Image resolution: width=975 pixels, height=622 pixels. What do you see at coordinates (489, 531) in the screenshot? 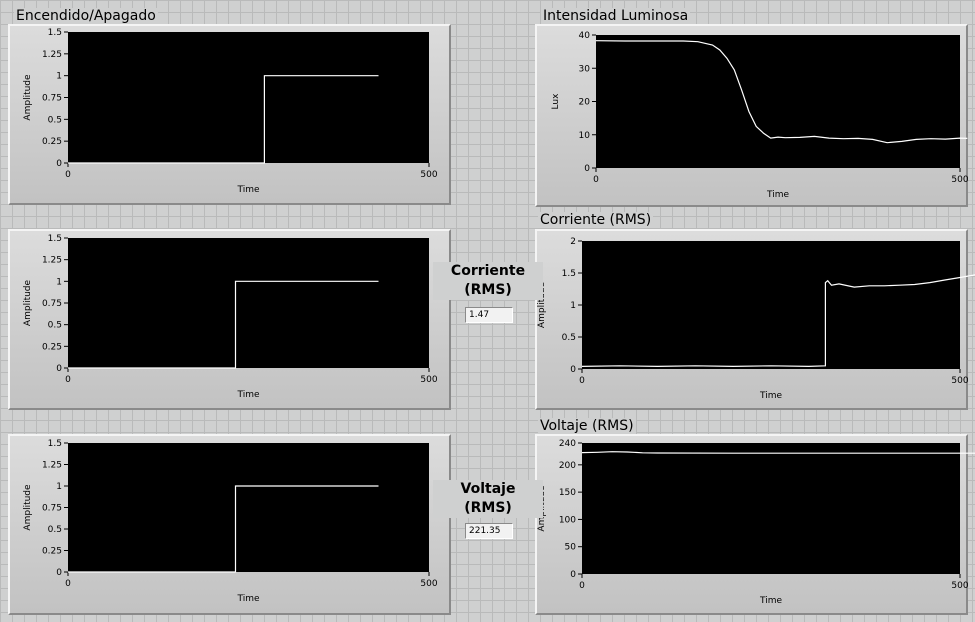
I see `voltage-indicator-value: 221.35` at bounding box center [489, 531].